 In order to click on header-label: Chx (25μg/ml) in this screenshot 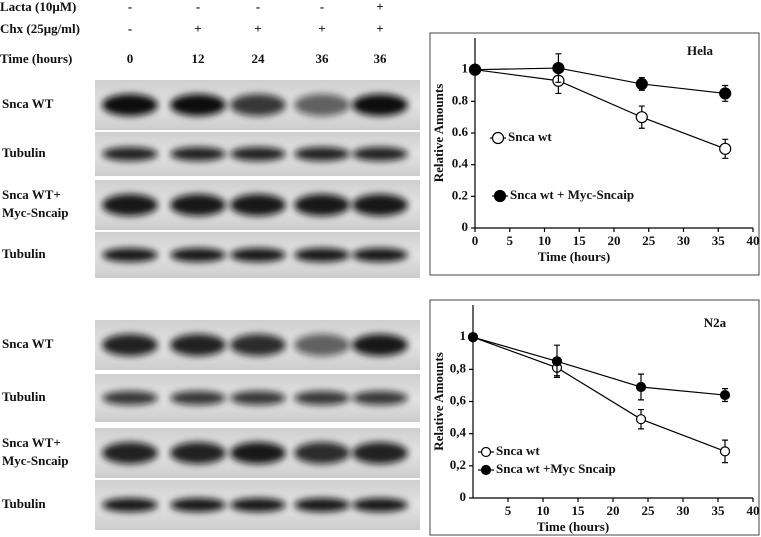, I will do `click(40, 28)`.